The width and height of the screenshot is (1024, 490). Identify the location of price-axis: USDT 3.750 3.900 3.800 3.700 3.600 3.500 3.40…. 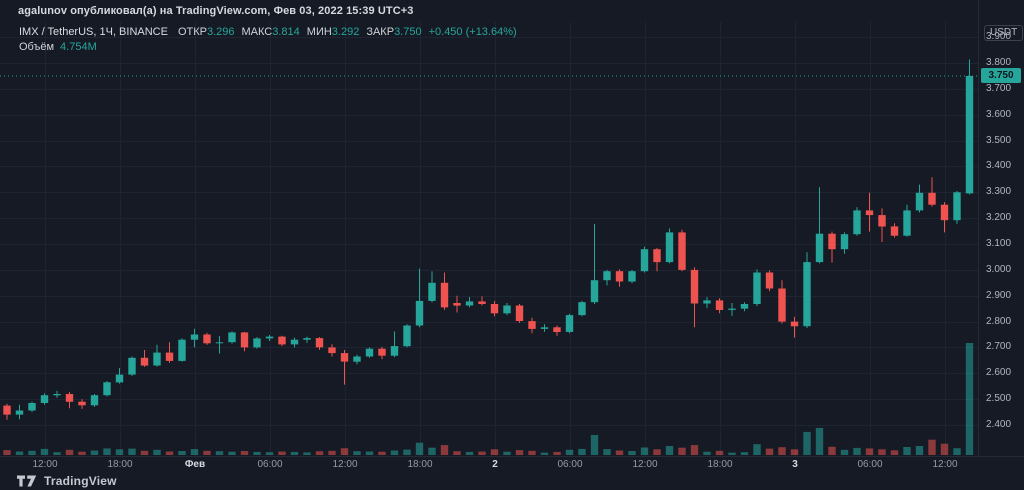
(1001, 228).